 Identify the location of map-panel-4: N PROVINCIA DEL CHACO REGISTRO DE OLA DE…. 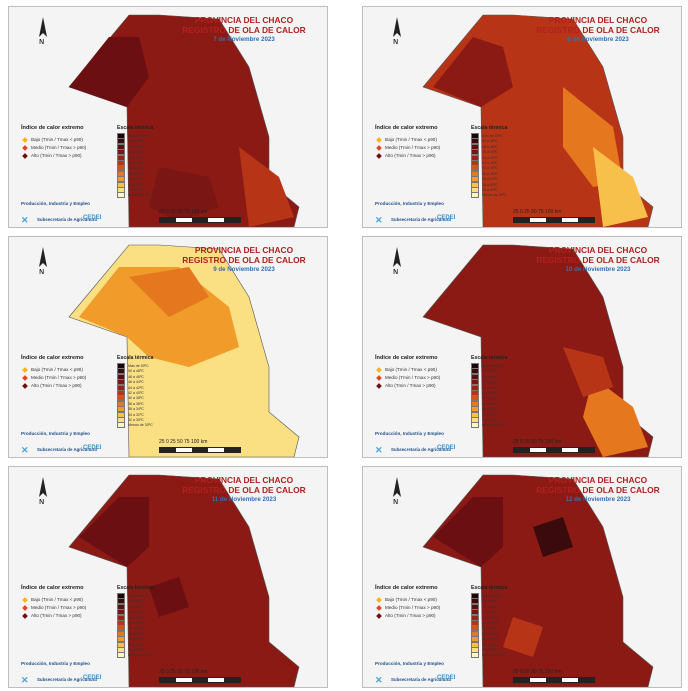
(522, 347).